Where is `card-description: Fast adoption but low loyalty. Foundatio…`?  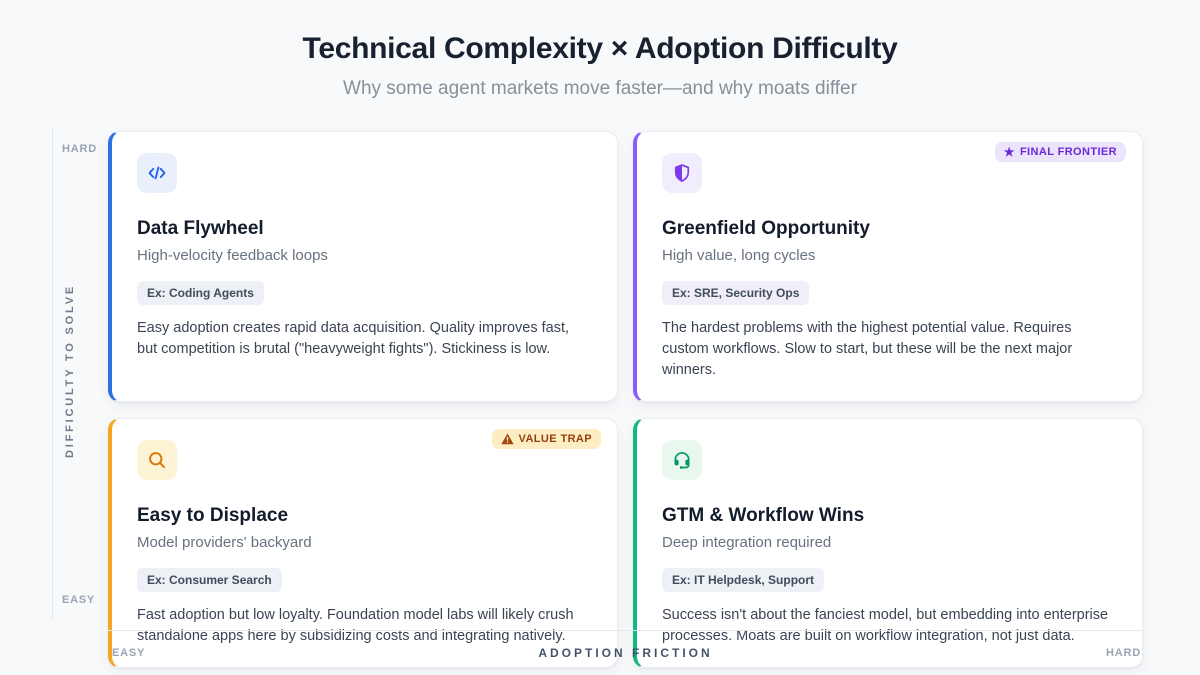
card-description: Fast adoption but low loyalty. Foundatio… is located at coordinates (355, 625).